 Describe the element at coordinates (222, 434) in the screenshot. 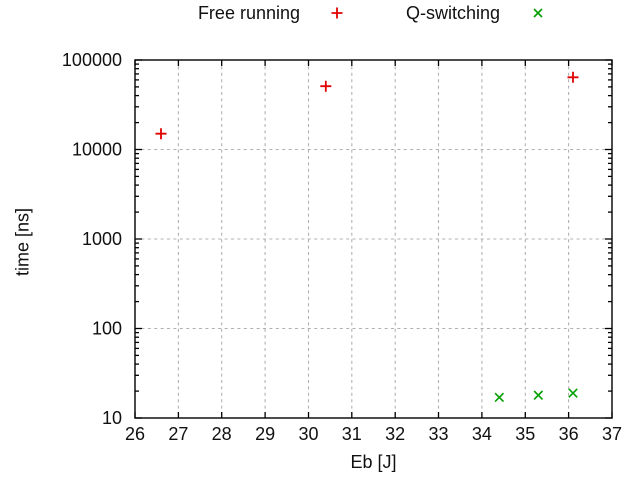

I see `x-tick-label: 28` at that location.